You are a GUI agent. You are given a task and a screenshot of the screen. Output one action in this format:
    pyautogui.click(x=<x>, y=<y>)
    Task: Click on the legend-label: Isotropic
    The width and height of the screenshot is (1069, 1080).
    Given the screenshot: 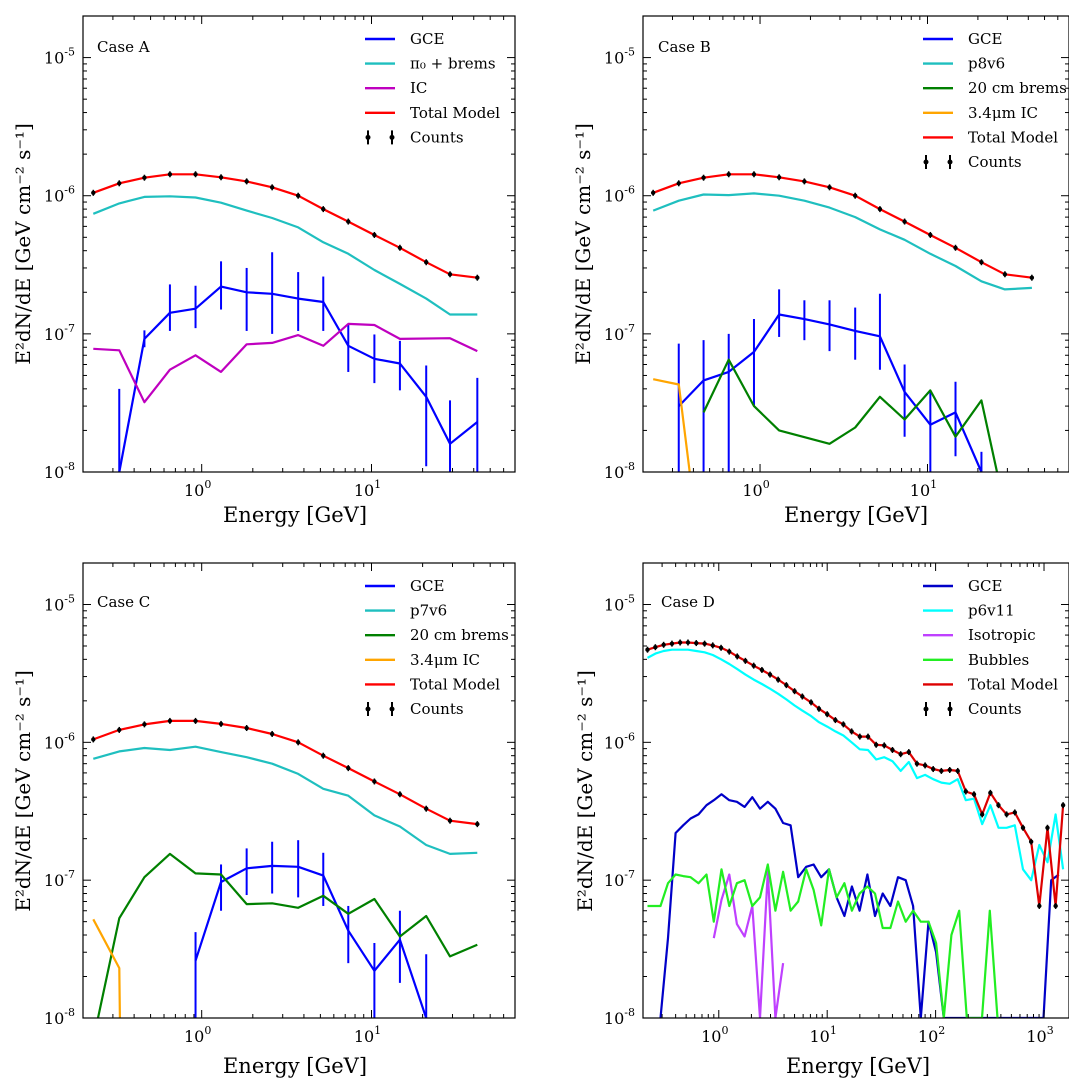 What is the action you would take?
    pyautogui.click(x=1002, y=635)
    